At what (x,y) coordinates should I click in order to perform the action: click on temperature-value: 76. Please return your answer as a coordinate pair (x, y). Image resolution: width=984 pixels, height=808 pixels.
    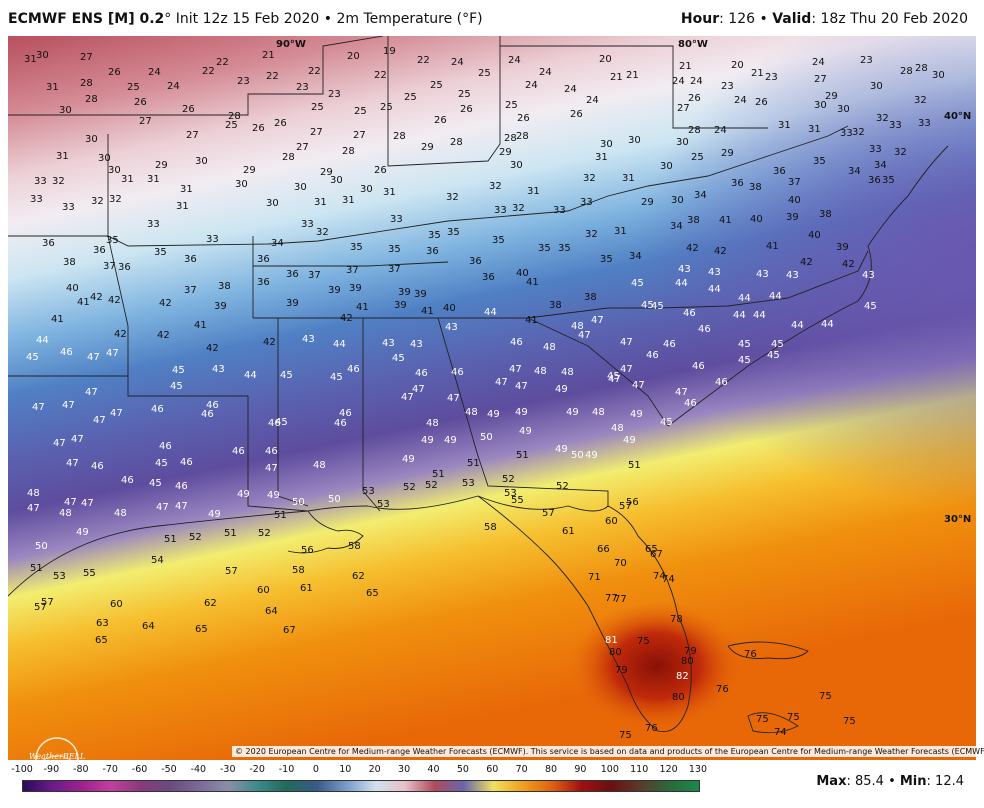
    Looking at the image, I should click on (651, 728).